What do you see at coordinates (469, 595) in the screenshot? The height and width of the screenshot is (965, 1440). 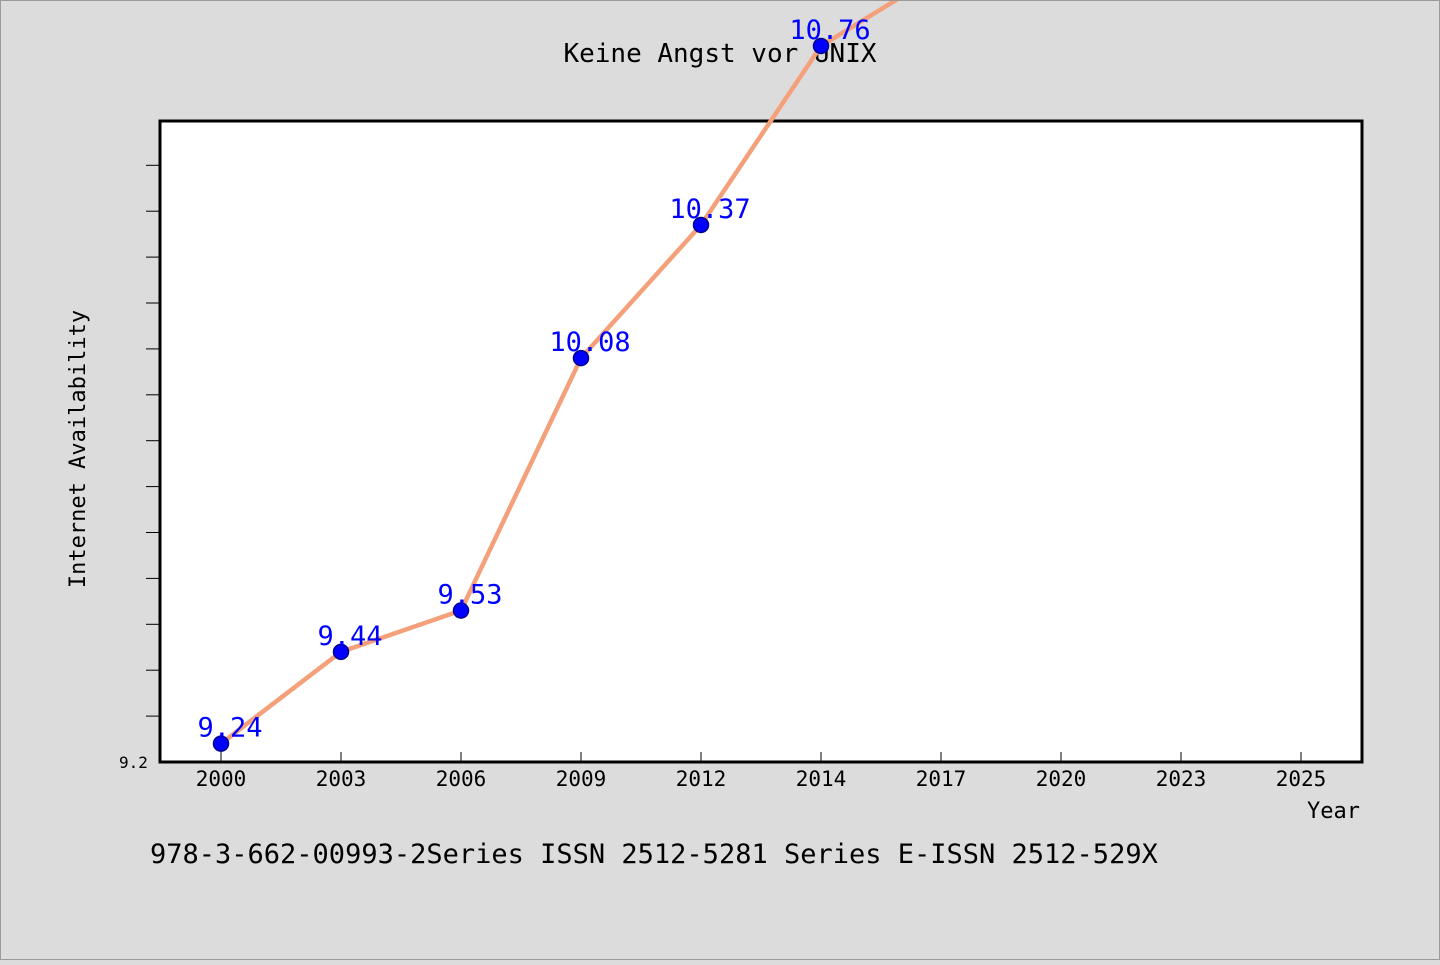 I see `data-label: 9.53` at bounding box center [469, 595].